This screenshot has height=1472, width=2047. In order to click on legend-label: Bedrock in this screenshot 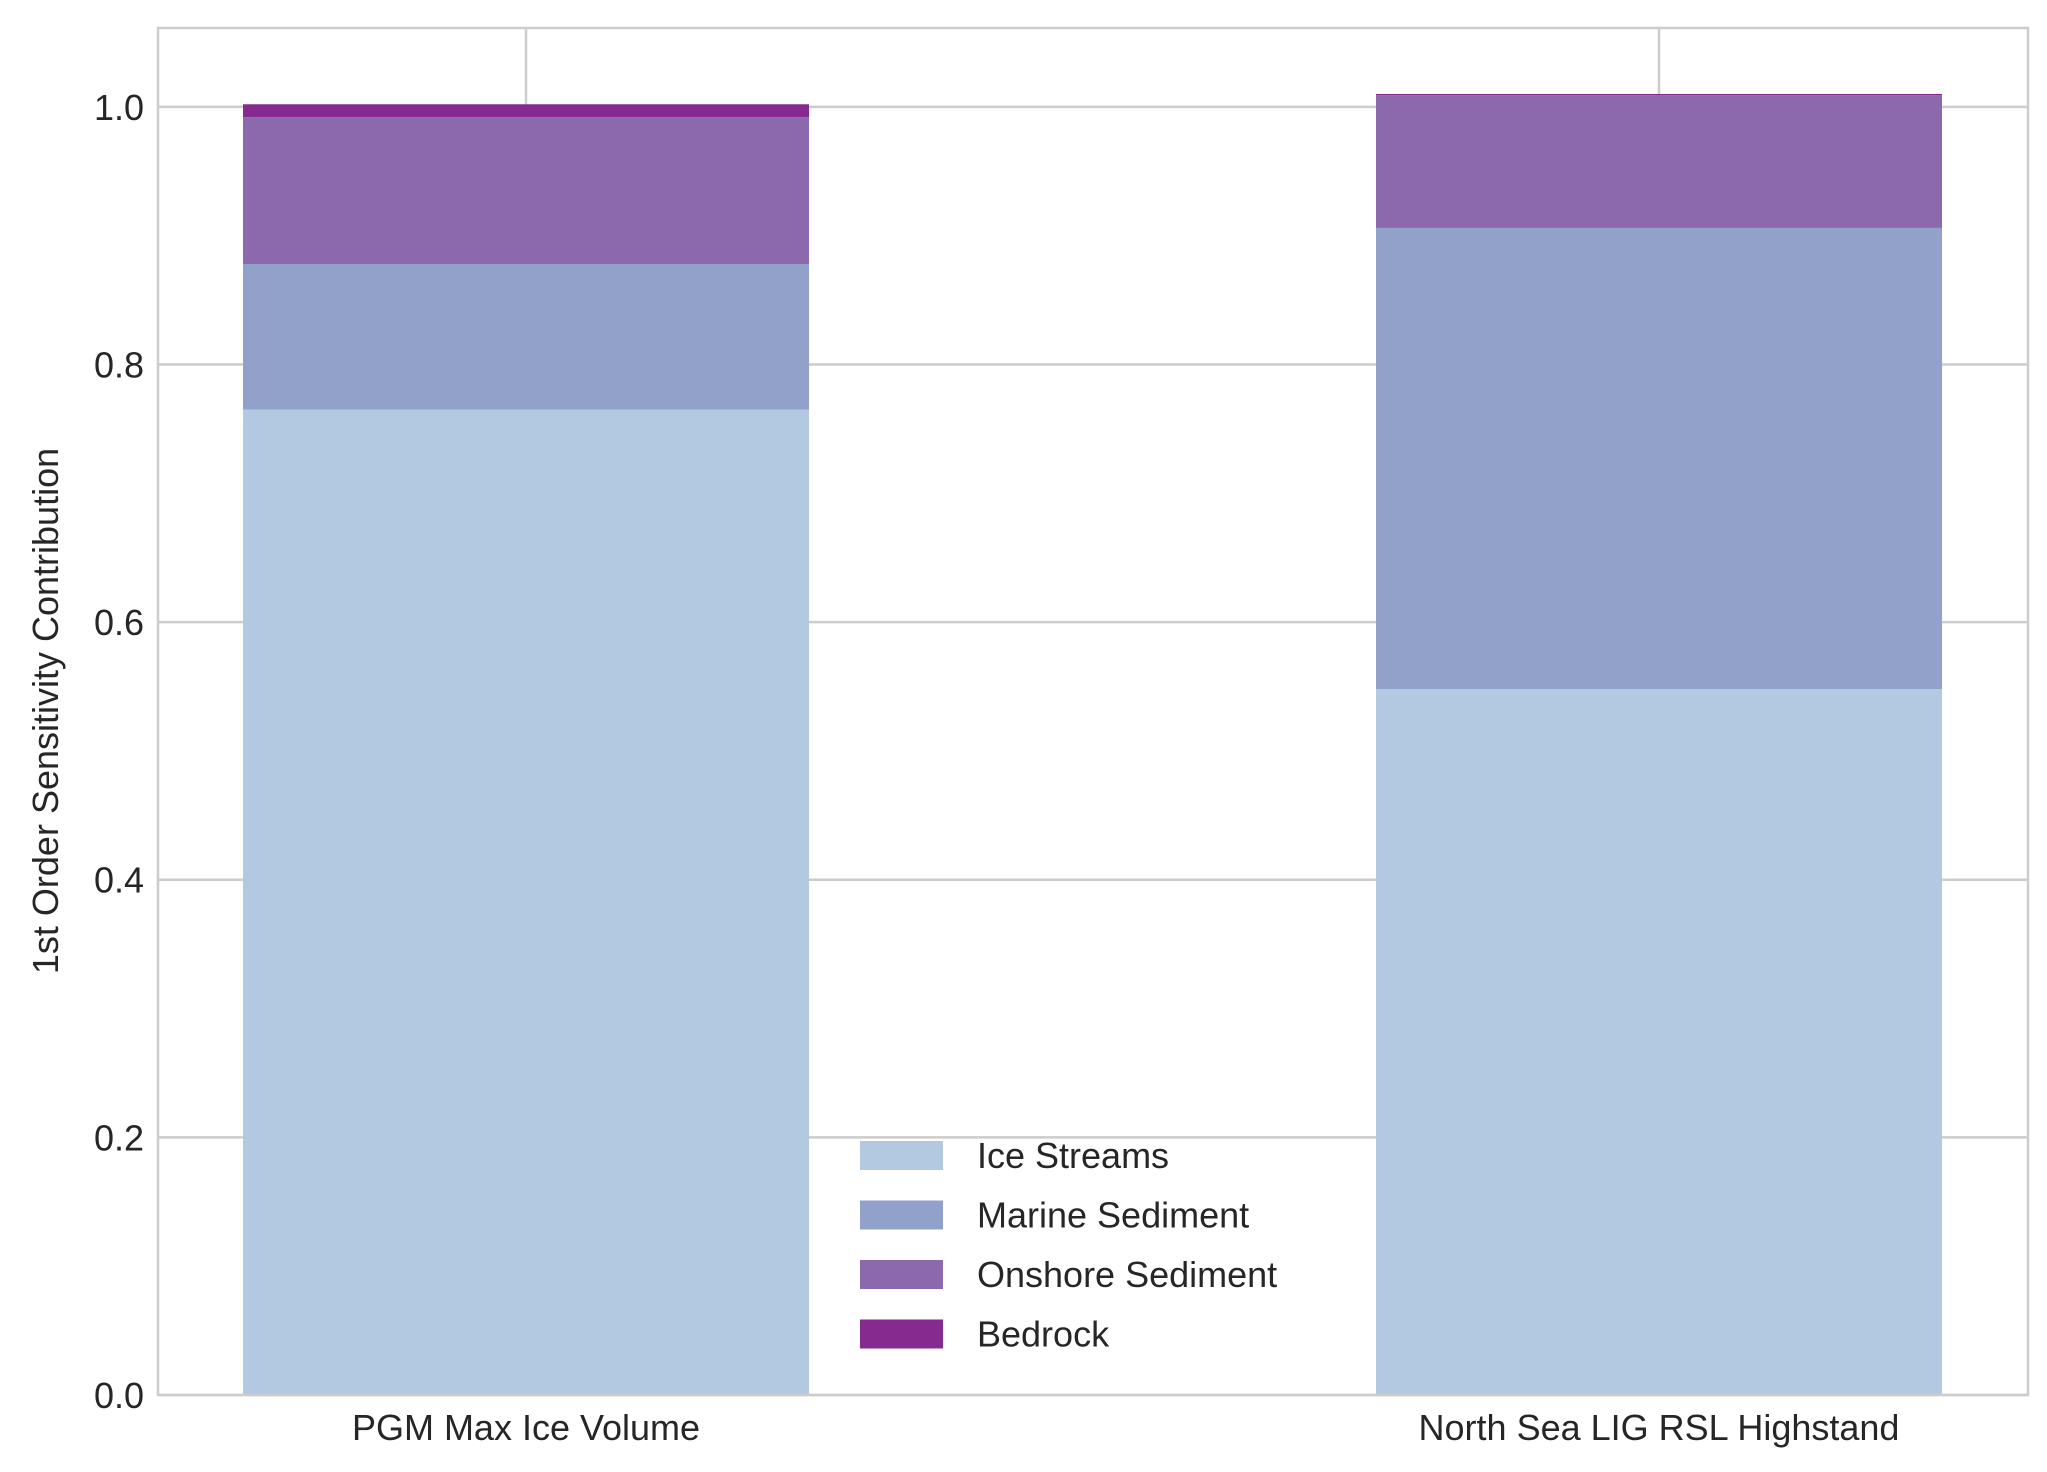, I will do `click(1043, 1334)`.